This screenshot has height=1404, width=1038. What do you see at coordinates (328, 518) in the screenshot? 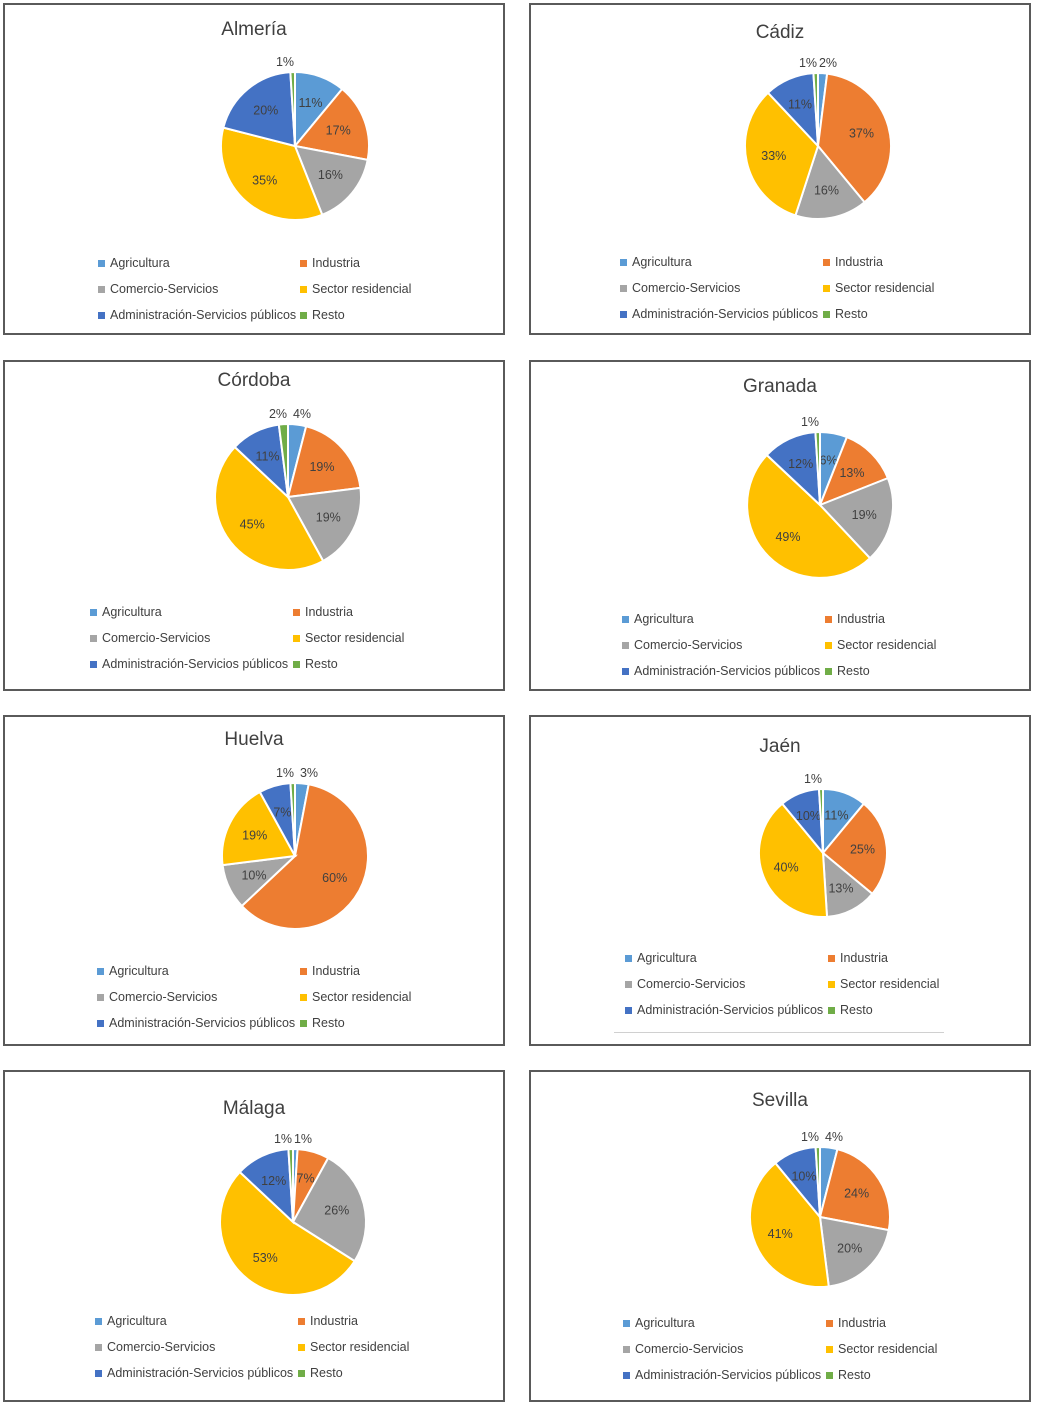
I see `data-label: 19%` at bounding box center [328, 518].